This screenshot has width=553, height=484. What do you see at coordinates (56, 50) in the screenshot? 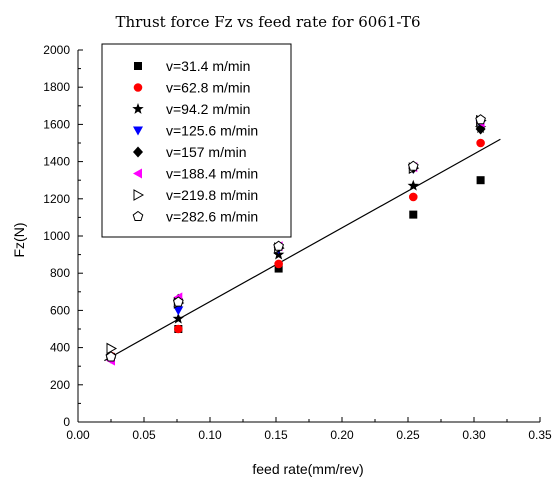
I see `y-tick-label: 2000` at bounding box center [56, 50].